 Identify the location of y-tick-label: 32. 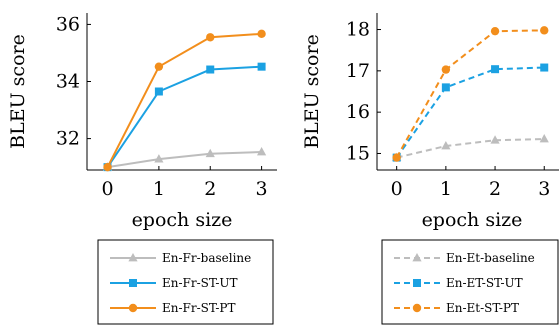
(68, 139).